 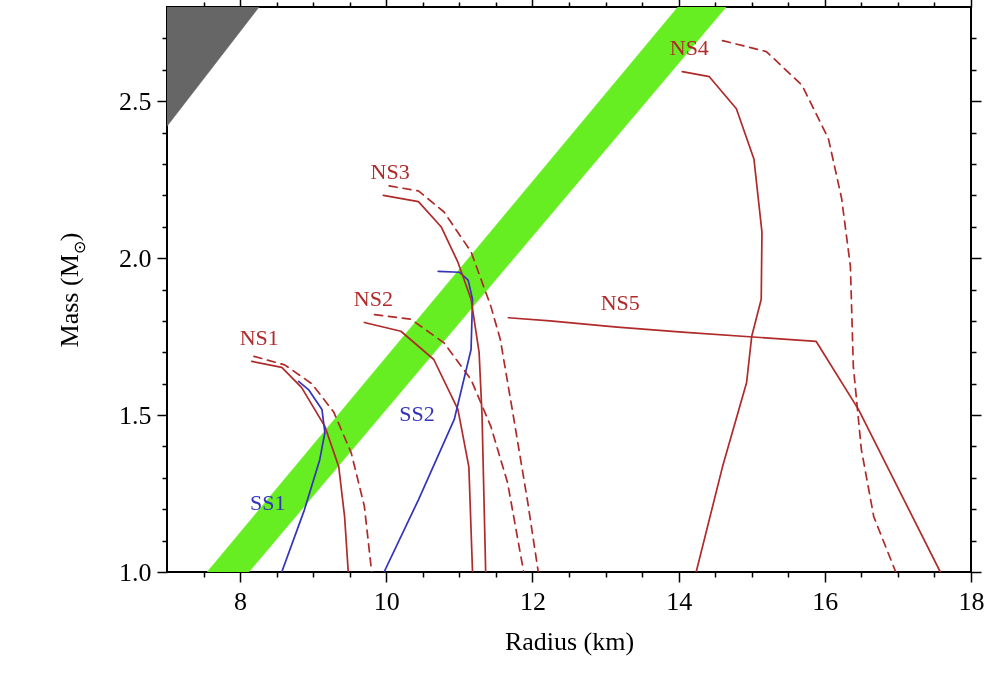 I want to click on x-tick-label: 14, so click(x=679, y=601).